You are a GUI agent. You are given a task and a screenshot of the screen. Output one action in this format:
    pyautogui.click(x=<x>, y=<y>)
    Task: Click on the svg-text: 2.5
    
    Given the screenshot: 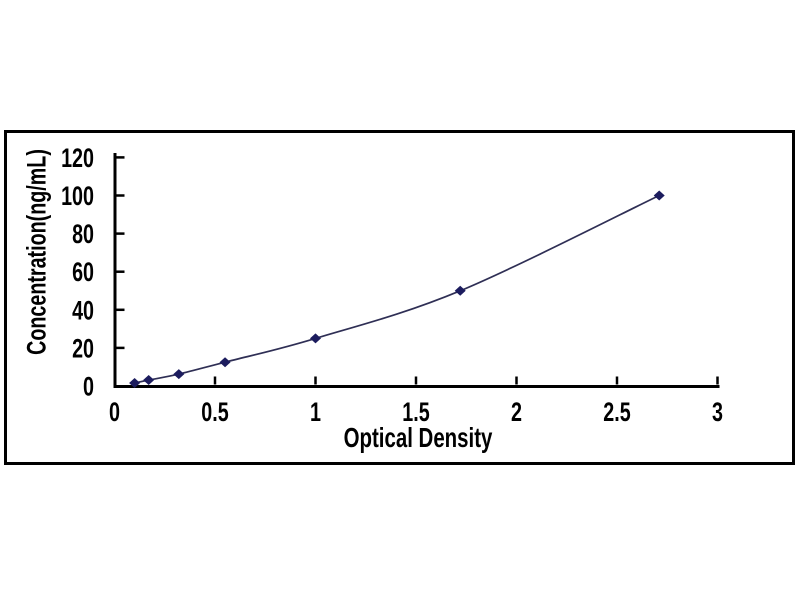 What is the action you would take?
    pyautogui.click(x=616, y=412)
    